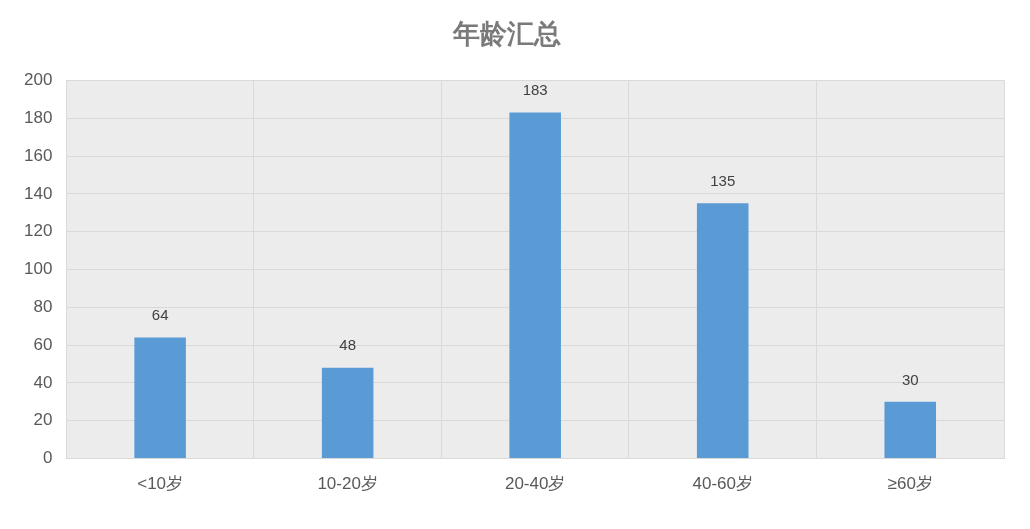 The image size is (1030, 529). What do you see at coordinates (723, 180) in the screenshot?
I see `data-label: 135` at bounding box center [723, 180].